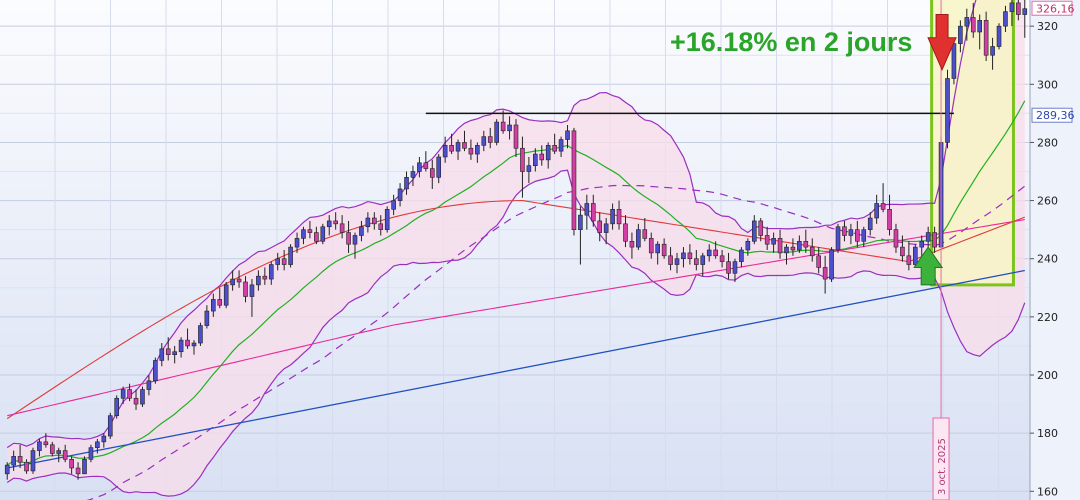  Describe the element at coordinates (1047, 84) in the screenshot. I see `y-tick-label: 300` at that location.